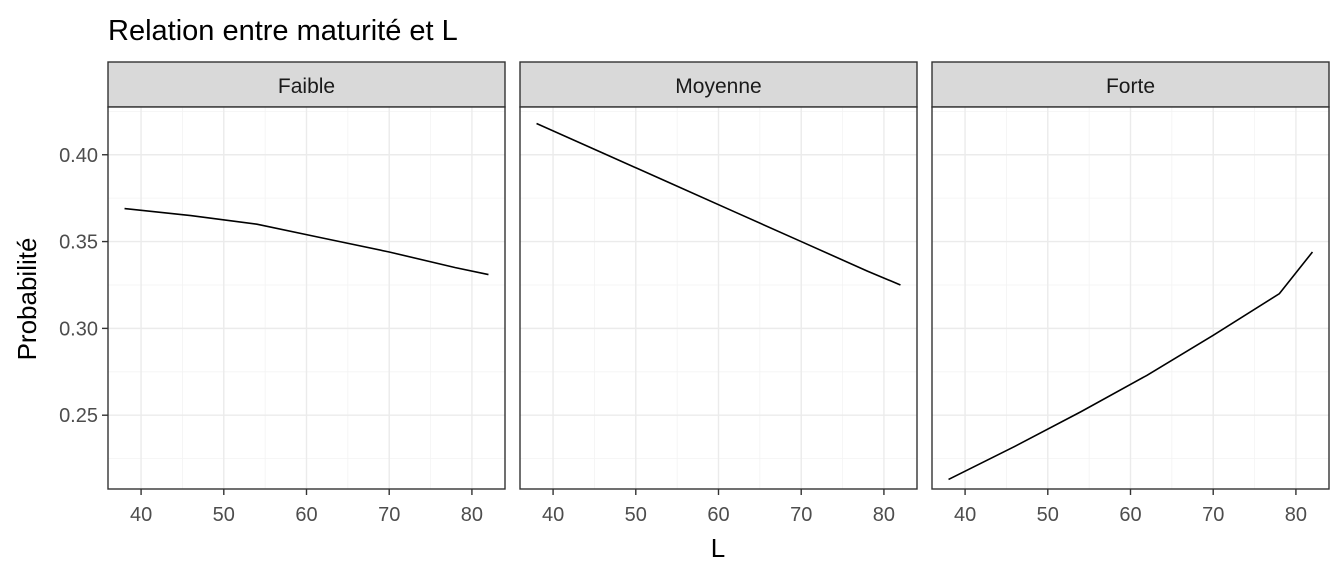  Describe the element at coordinates (718, 86) in the screenshot. I see `facet-strip-label: Moyenne` at that location.